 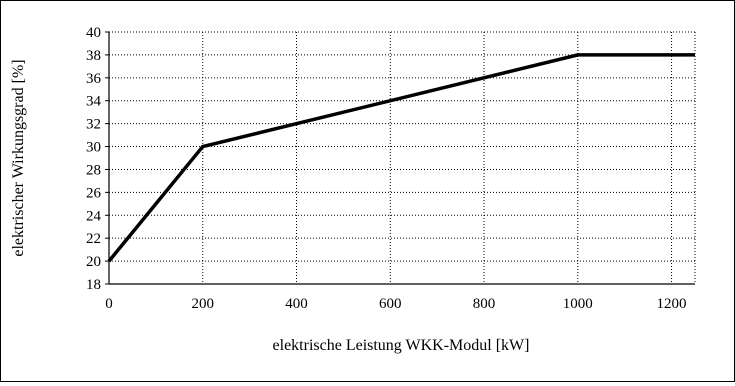 What do you see at coordinates (296, 304) in the screenshot?
I see `x-tick-label: 400` at bounding box center [296, 304].